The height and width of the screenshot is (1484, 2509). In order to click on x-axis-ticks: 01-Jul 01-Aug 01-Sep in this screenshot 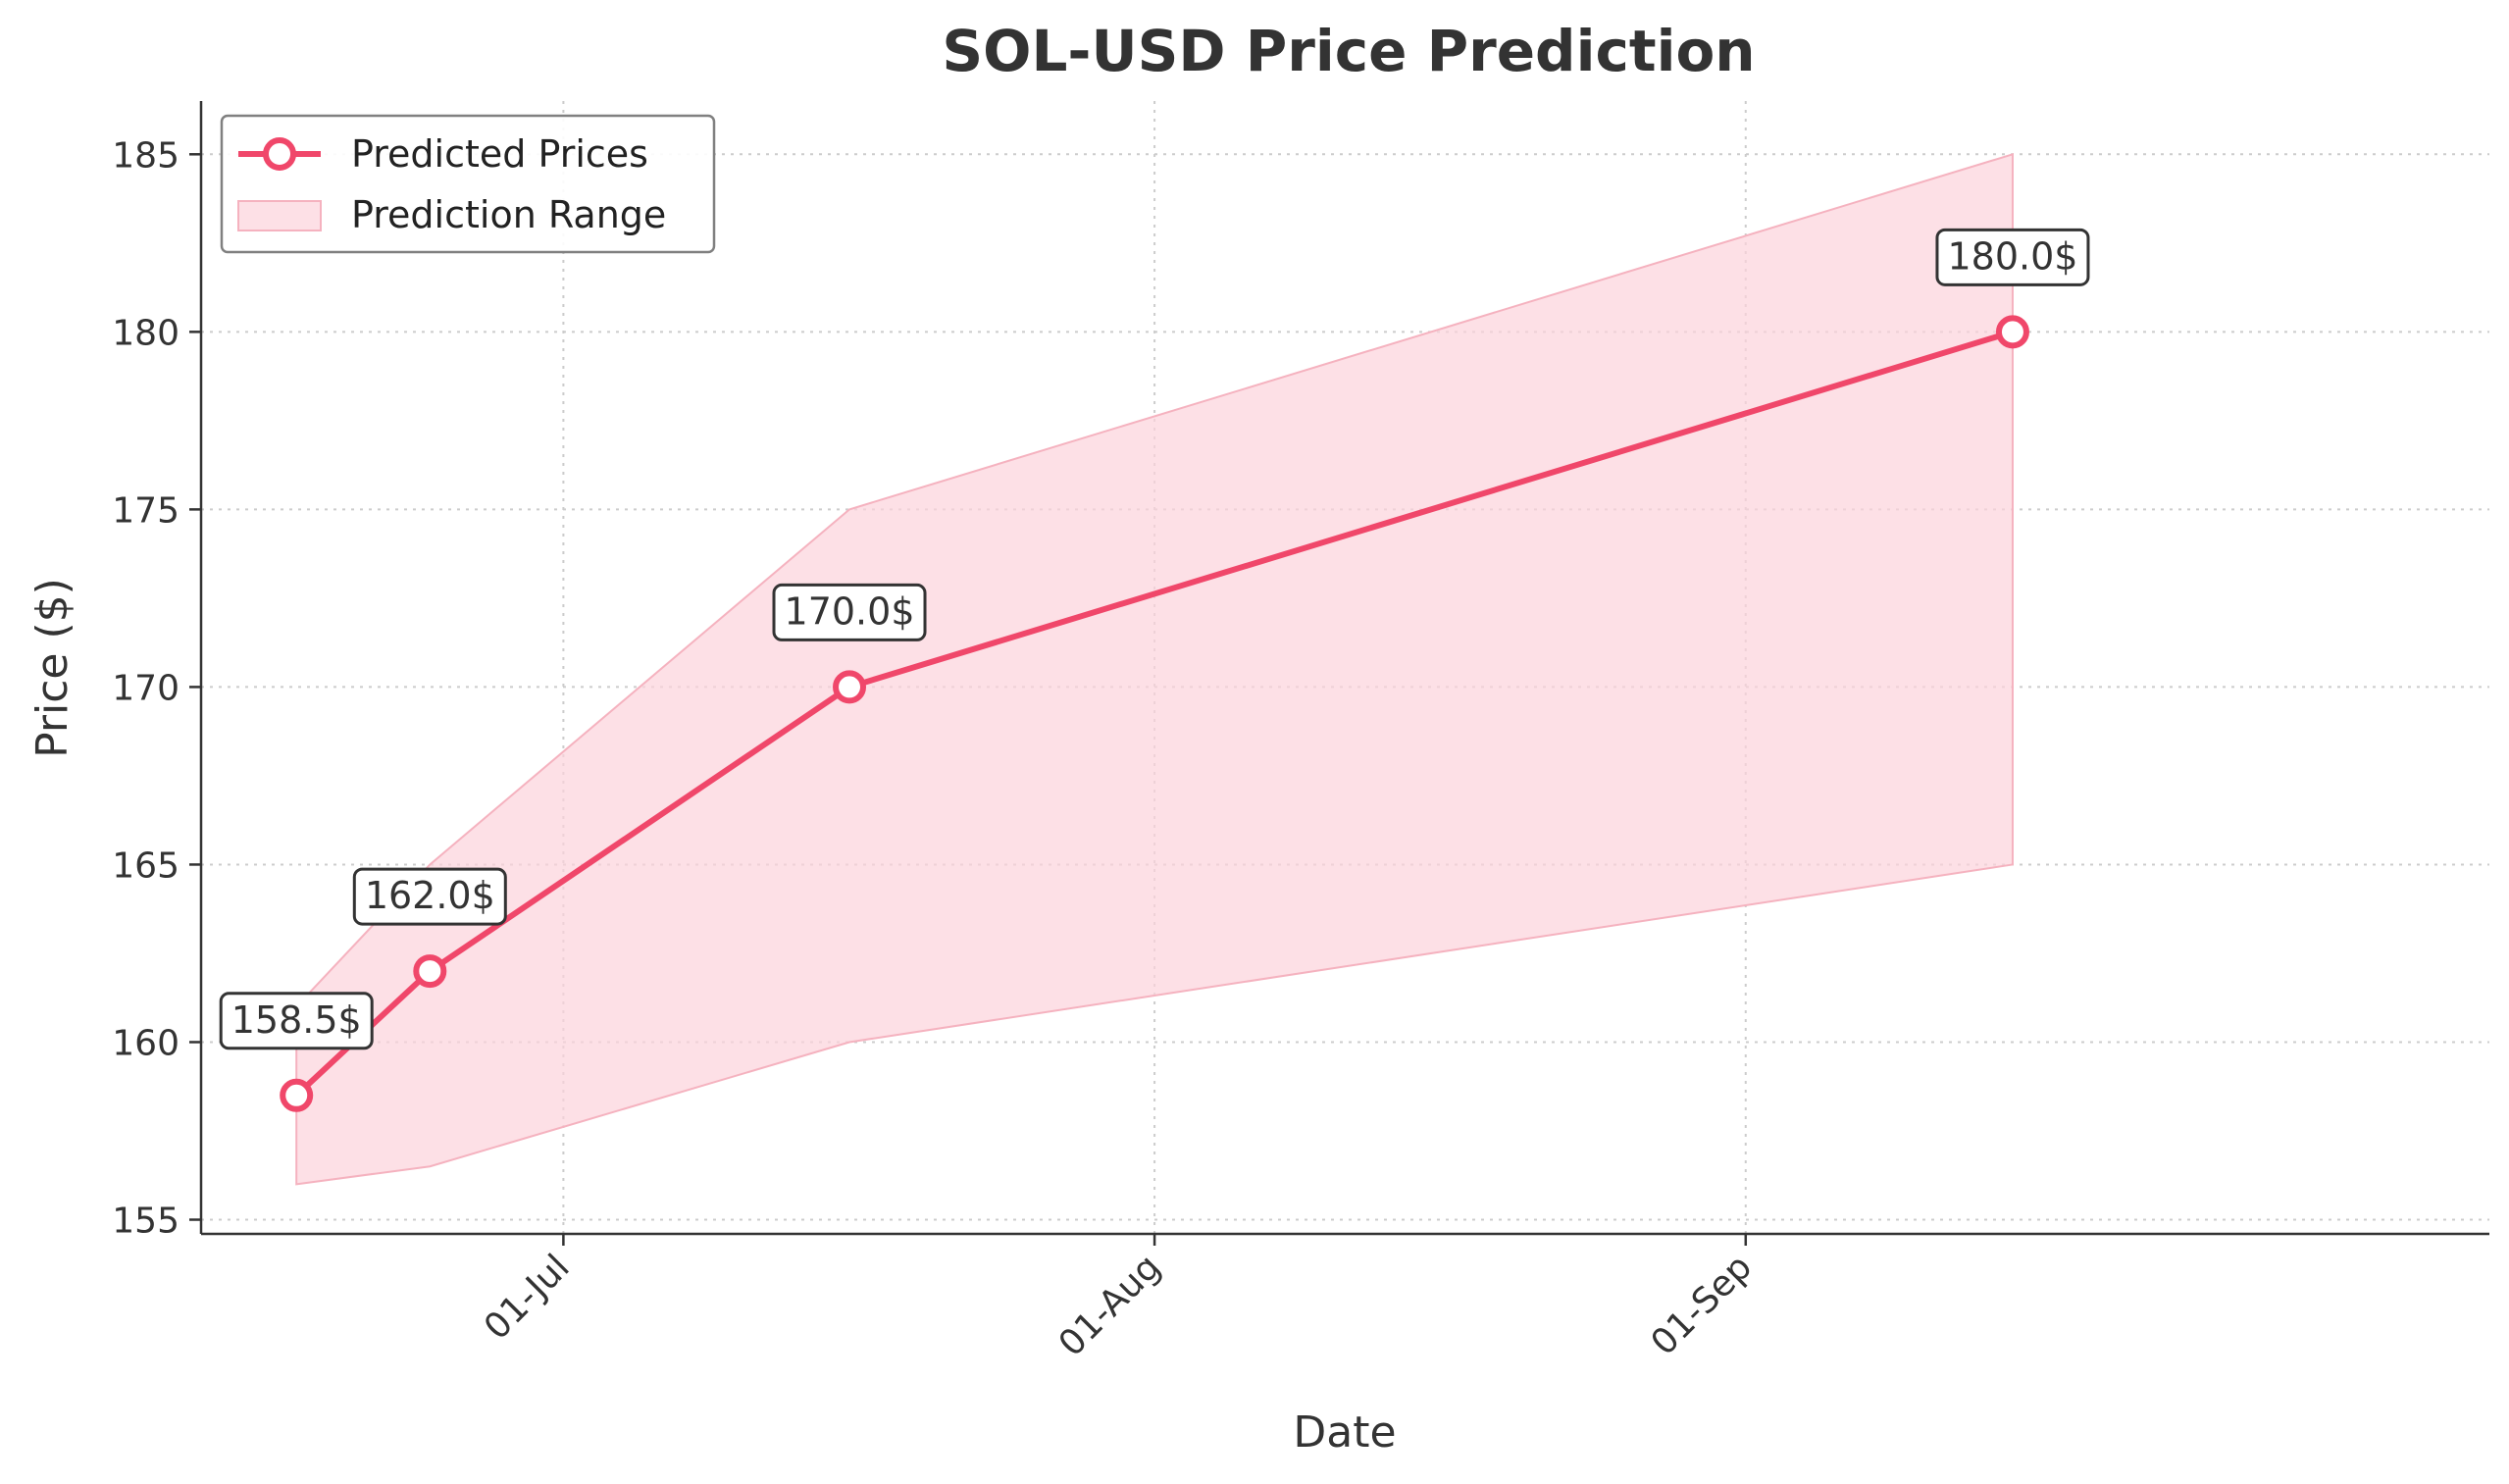, I will do `click(1118, 1299)`.